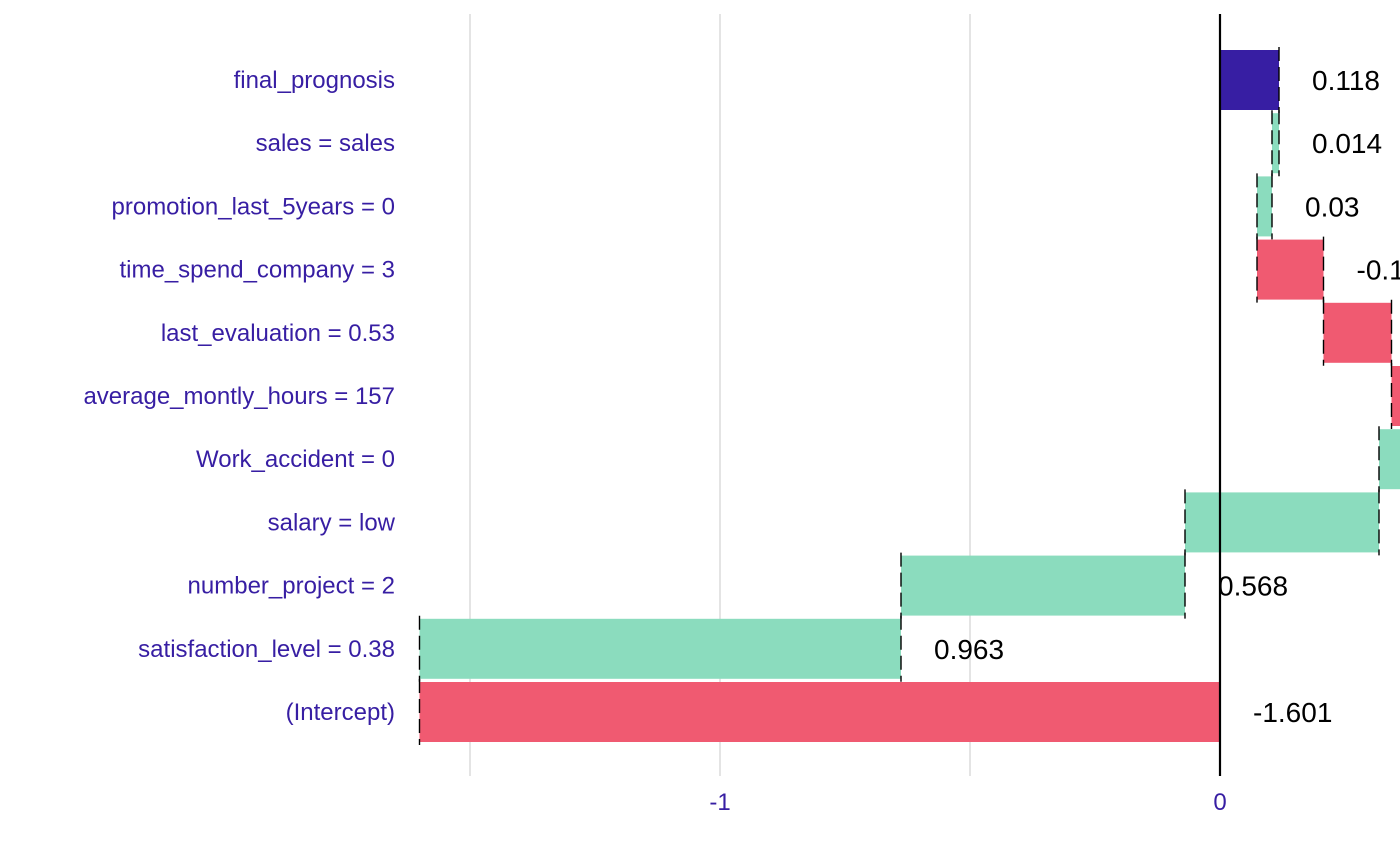 The height and width of the screenshot is (866, 1400). What do you see at coordinates (257, 270) in the screenshot?
I see `category-label: time_spend_company = 3` at bounding box center [257, 270].